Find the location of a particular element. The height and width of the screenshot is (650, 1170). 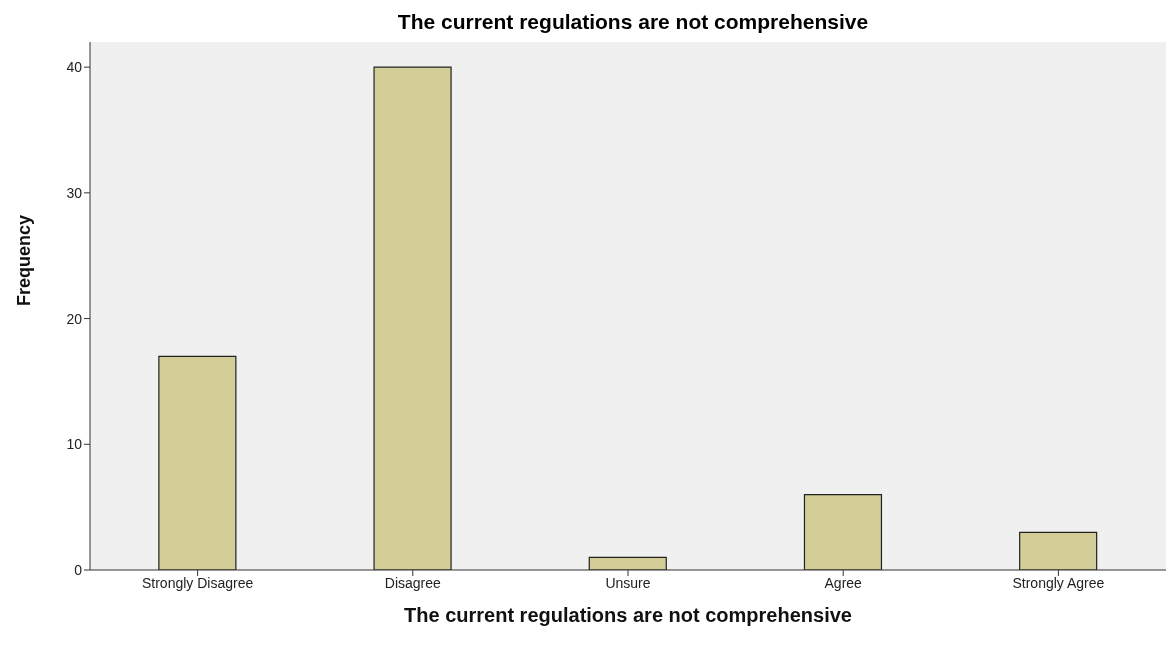

x-tick-label: Agree is located at coordinates (843, 582).